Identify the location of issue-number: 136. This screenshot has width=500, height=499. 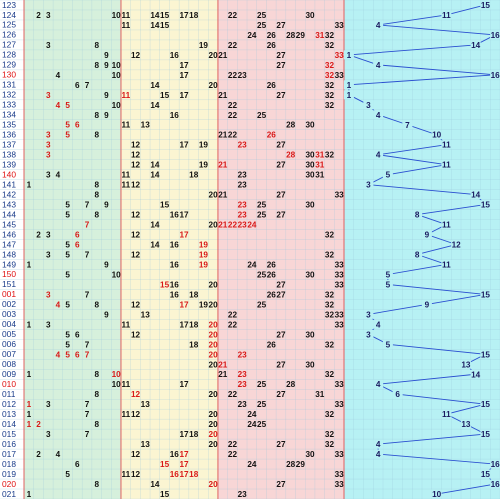
(9, 135).